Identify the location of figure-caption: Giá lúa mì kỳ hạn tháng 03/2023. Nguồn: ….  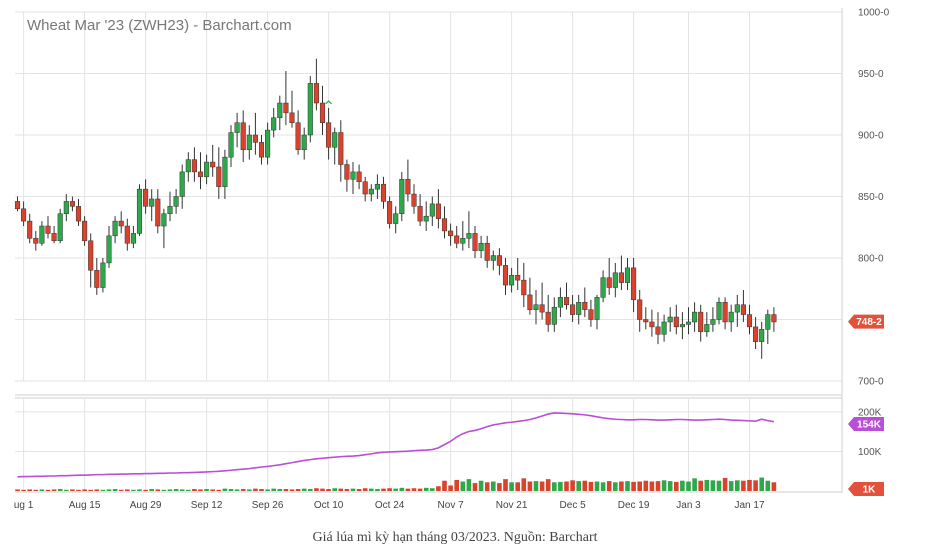
(455, 537).